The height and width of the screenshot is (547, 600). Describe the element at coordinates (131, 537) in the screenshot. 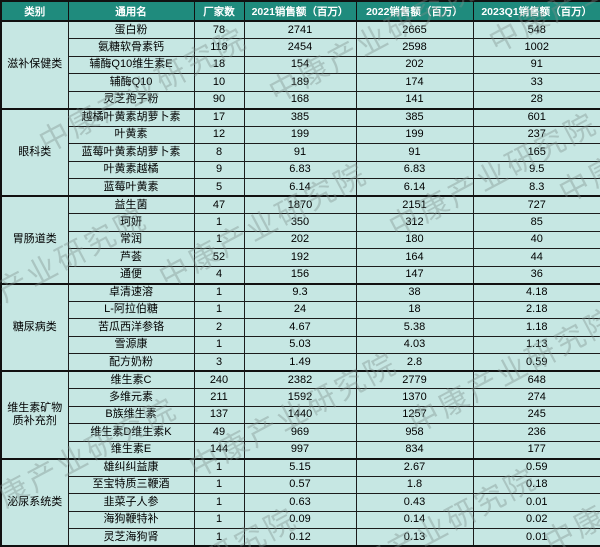

I see `generic-name-cell: 灵芝海狗肾` at that location.